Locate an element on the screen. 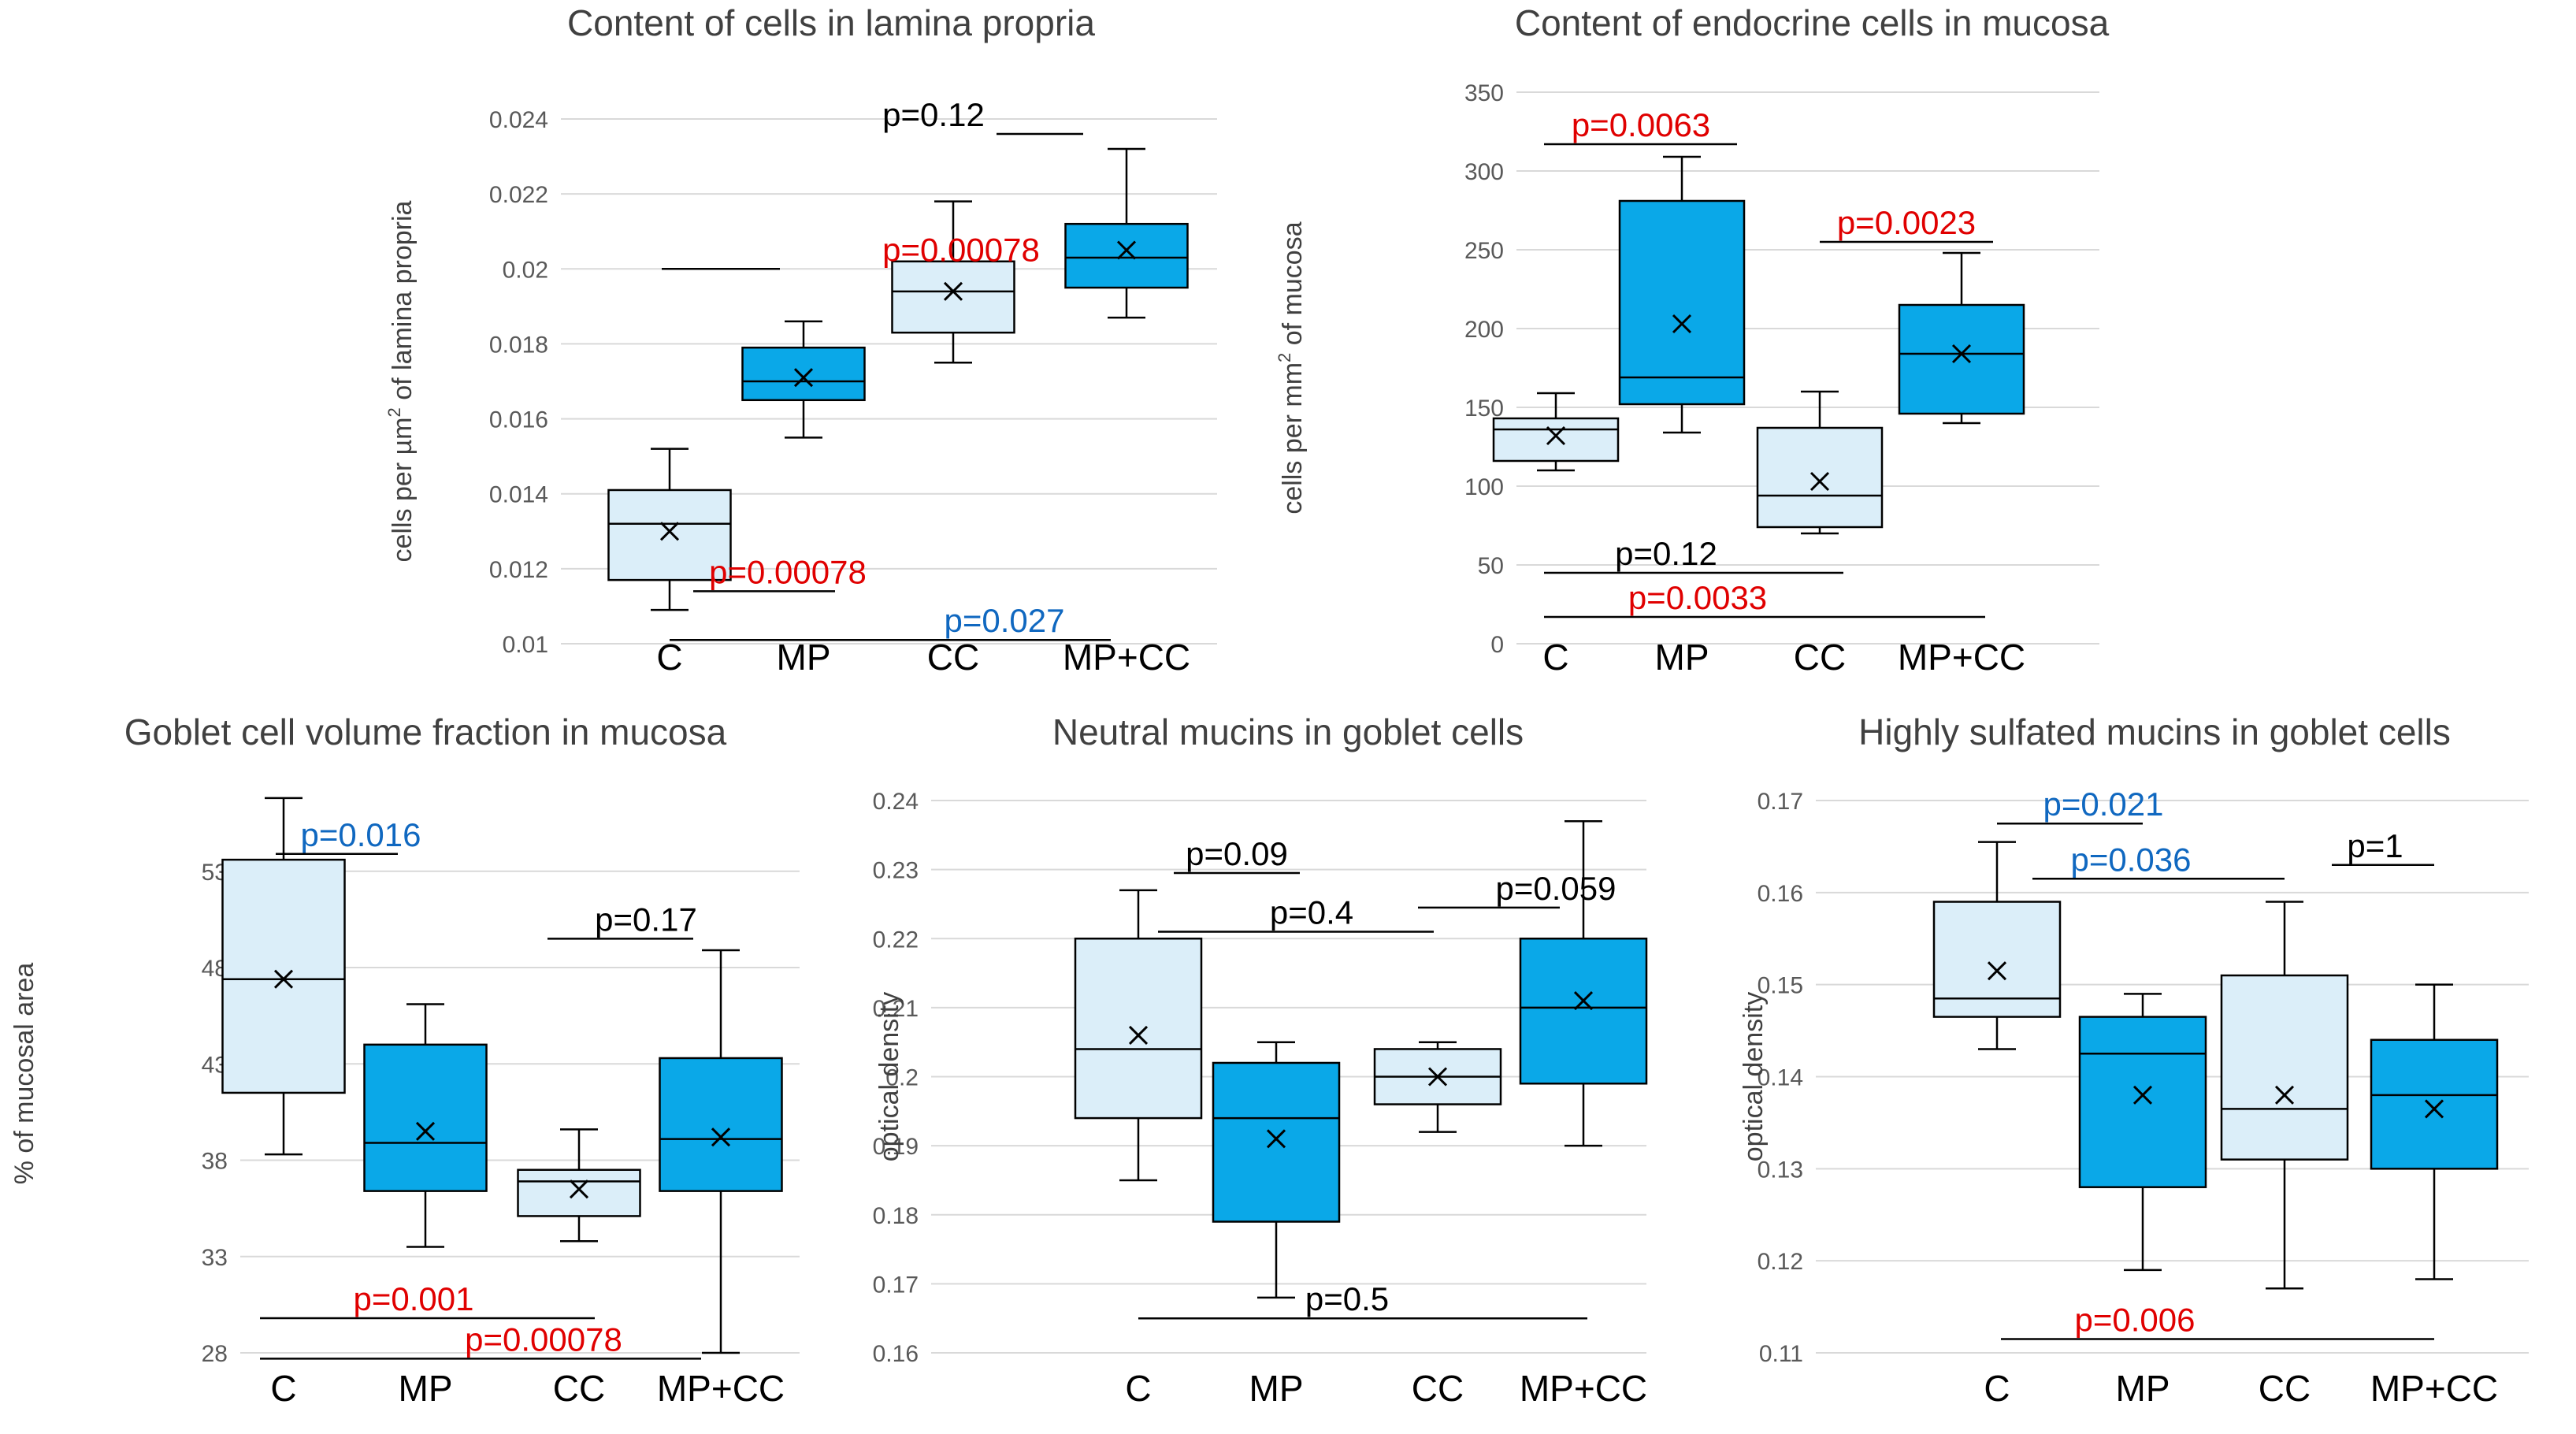 Image resolution: width=2576 pixels, height=1434 pixels. y-tick-label: 0.012 is located at coordinates (518, 570).